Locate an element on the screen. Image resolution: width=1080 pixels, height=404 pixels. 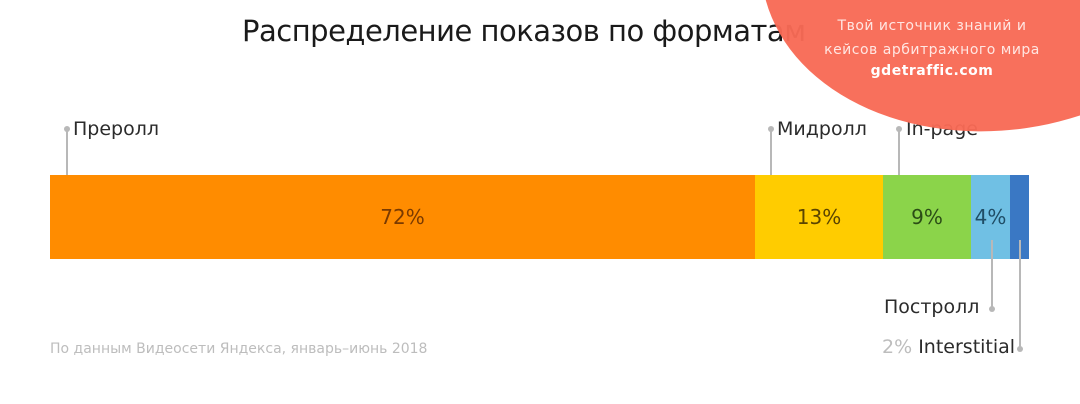
segment-preroll: 72% is located at coordinates (402, 217).